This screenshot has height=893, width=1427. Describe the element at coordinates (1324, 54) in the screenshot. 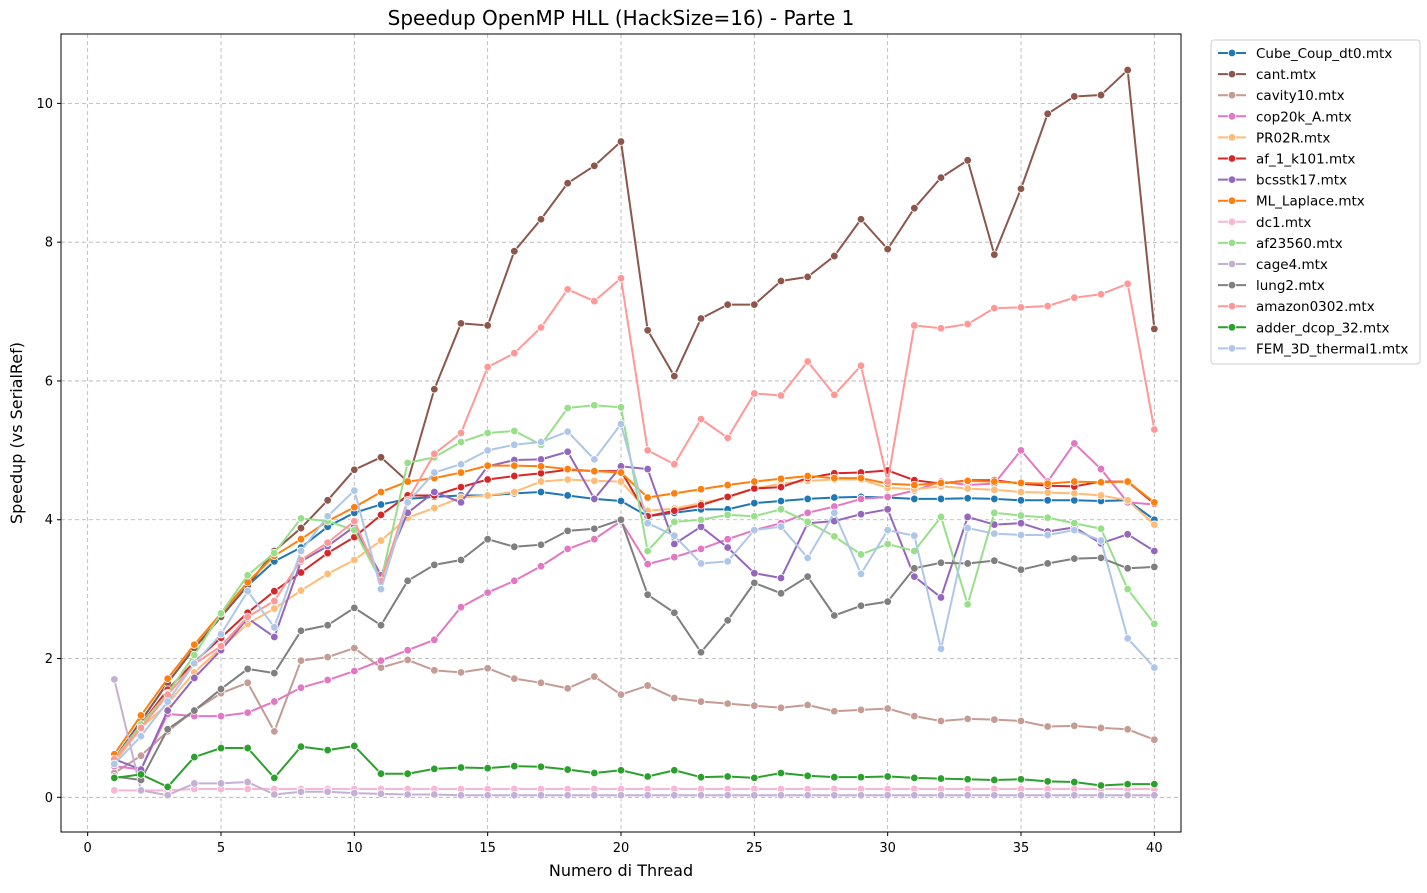

I see `legend-label: Cube_Coup_dt0.mtx` at that location.